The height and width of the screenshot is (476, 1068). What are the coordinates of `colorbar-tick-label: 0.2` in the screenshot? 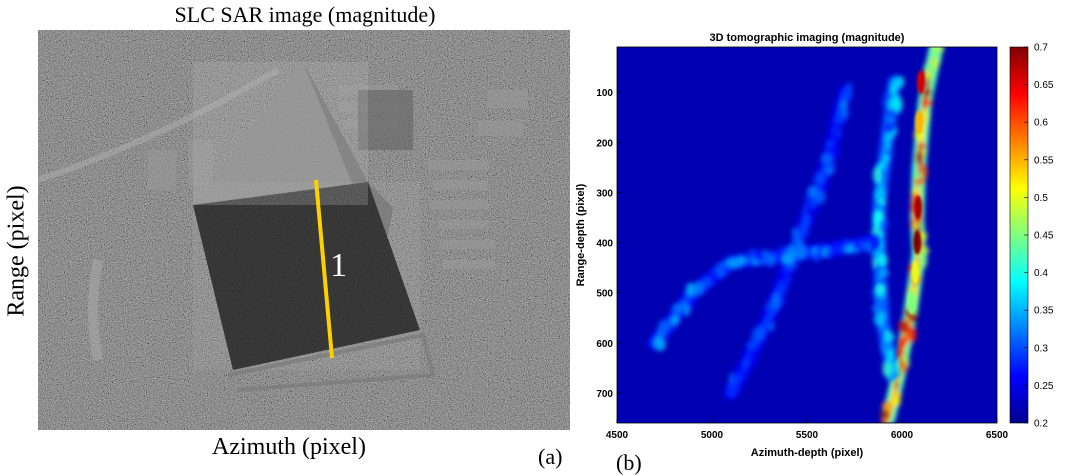 It's located at (1041, 424).